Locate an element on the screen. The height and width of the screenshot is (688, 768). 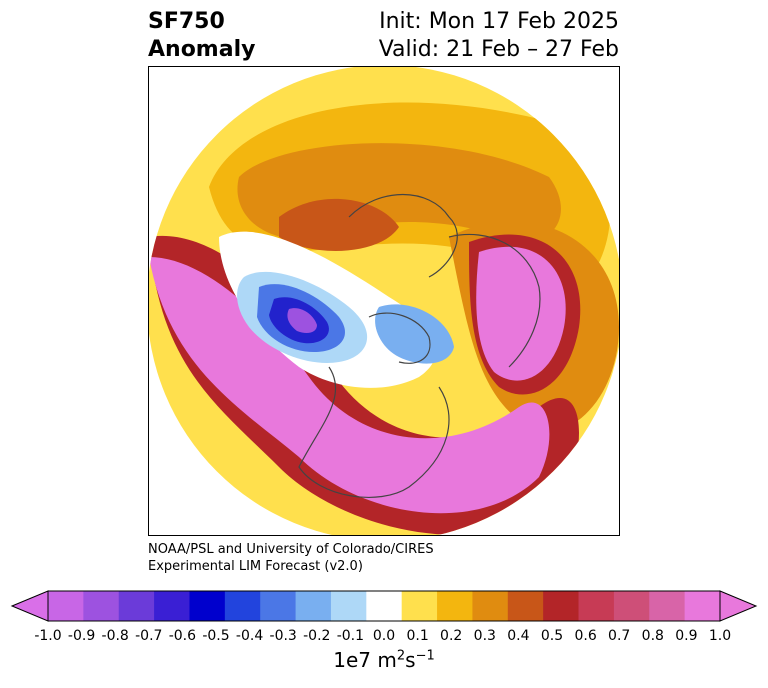
colorbar-tick-label: 0.0 is located at coordinates (384, 636).